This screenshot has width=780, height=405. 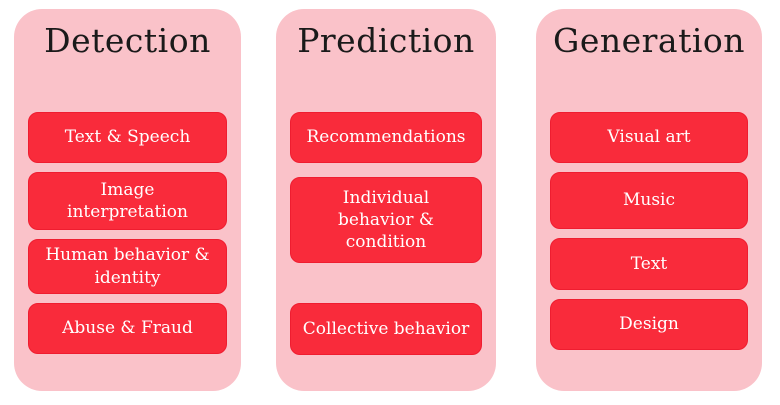 I want to click on node-text-and-speech: Text & Speech, so click(x=127, y=137).